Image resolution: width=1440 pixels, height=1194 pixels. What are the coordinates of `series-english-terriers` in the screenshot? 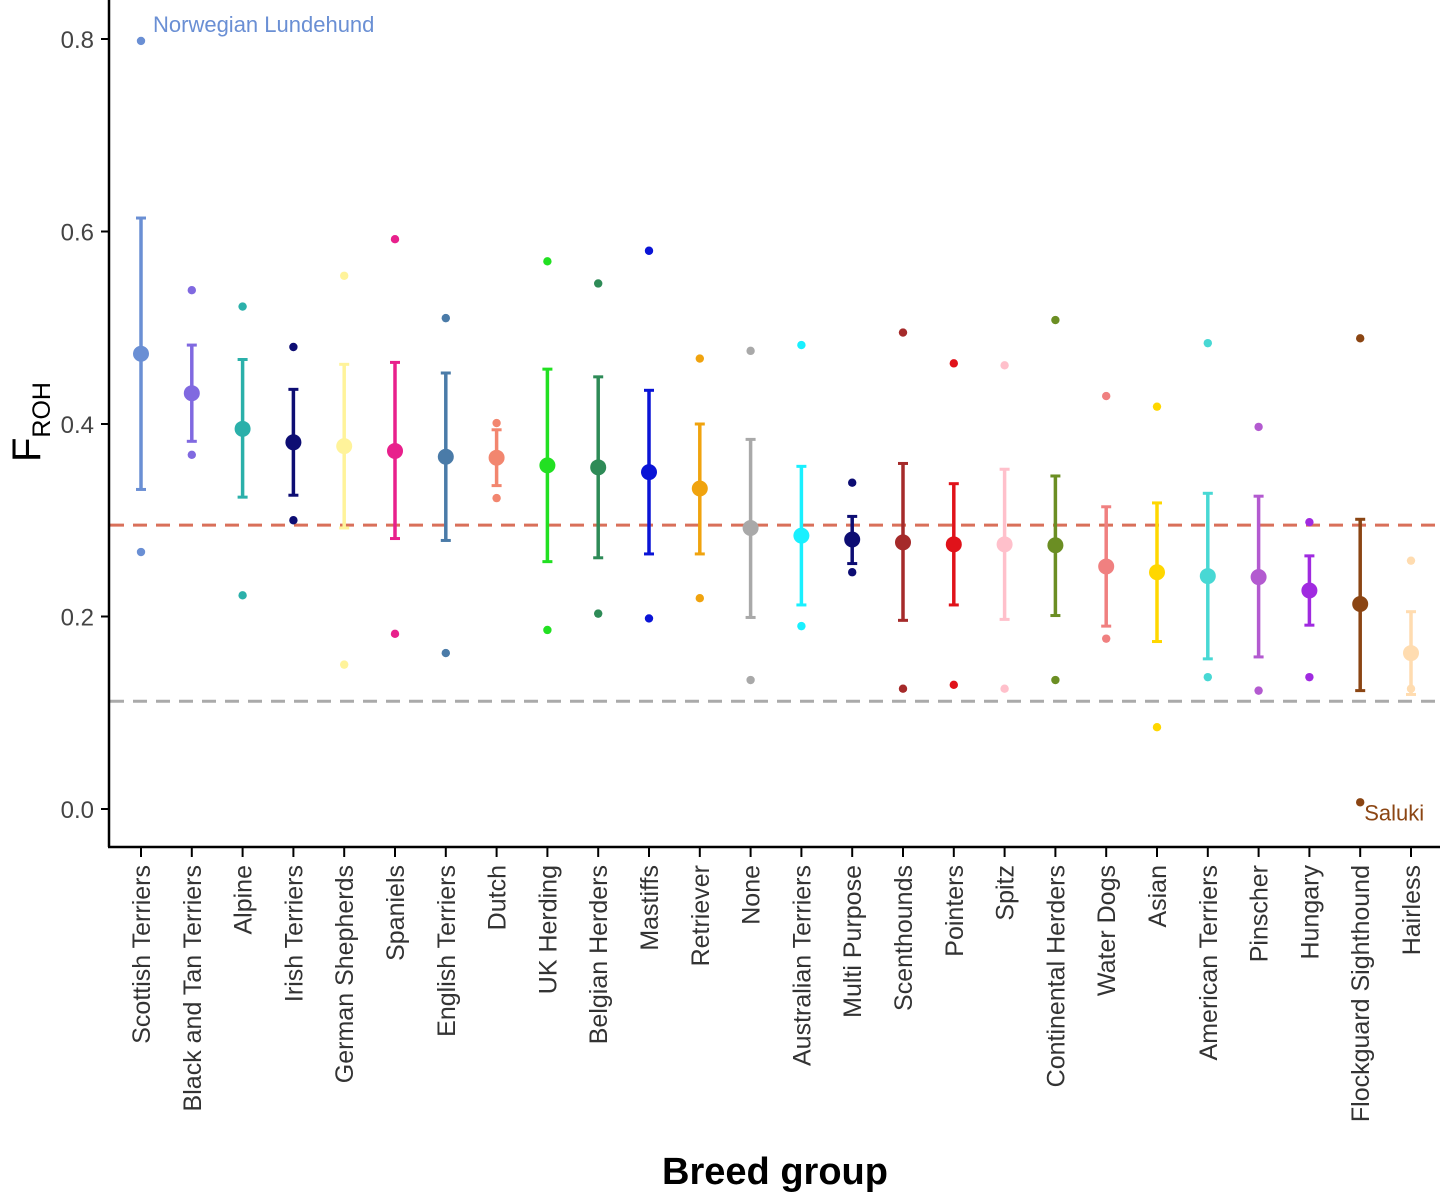 It's located at (445, 485).